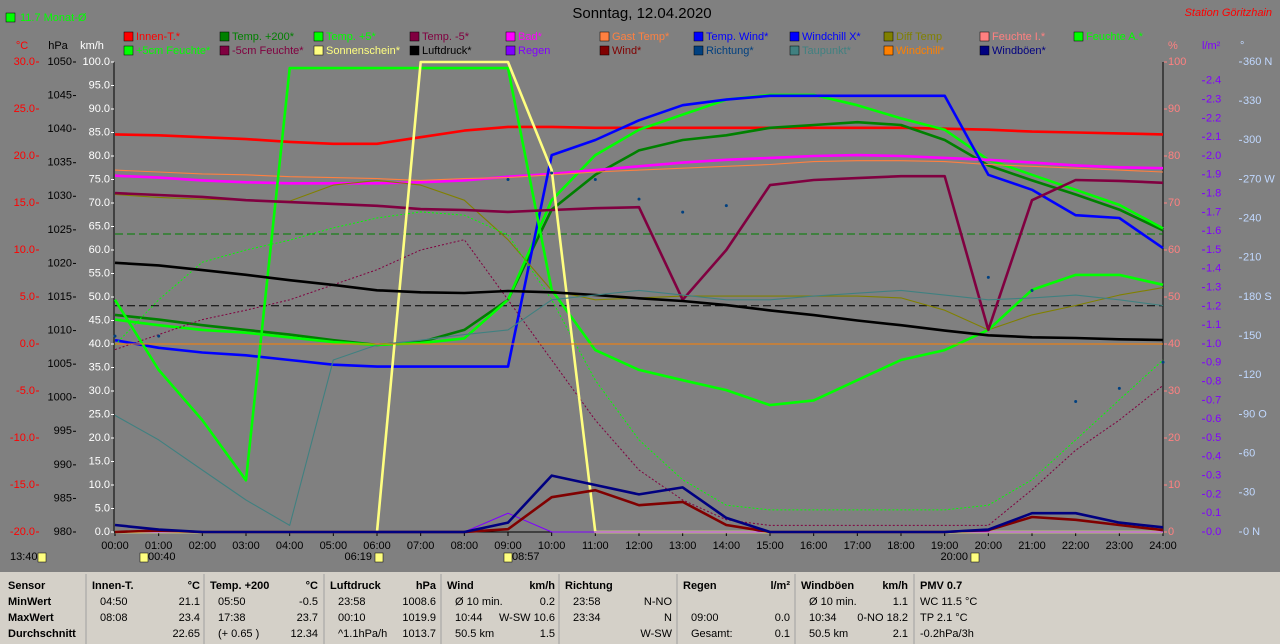 The height and width of the screenshot is (644, 1280). I want to click on axis-unit: °, so click(1242, 46).